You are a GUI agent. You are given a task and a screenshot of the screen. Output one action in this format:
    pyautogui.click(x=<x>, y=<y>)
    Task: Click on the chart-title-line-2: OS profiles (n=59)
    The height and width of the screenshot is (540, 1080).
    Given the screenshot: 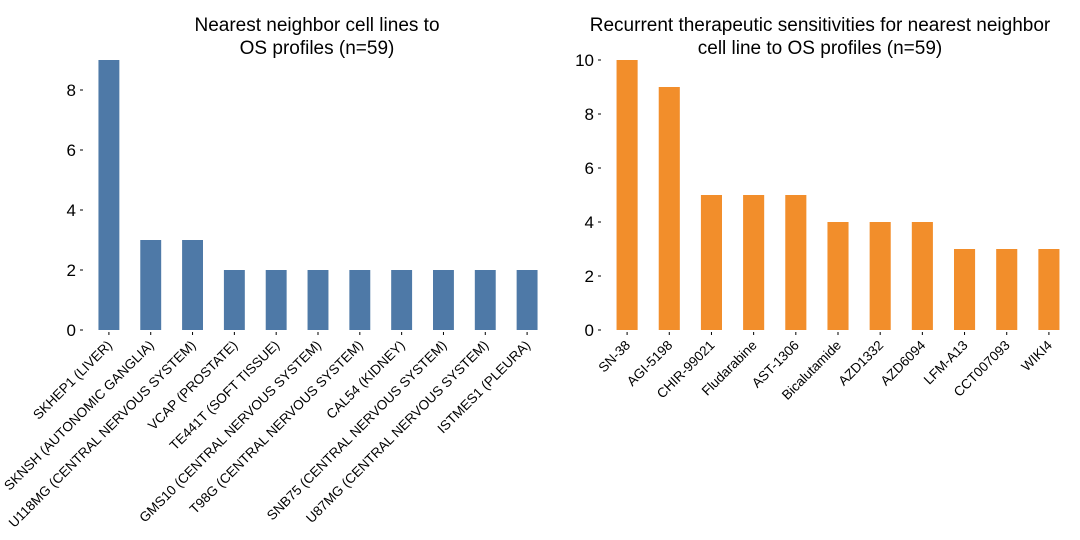 What is the action you would take?
    pyautogui.click(x=317, y=48)
    